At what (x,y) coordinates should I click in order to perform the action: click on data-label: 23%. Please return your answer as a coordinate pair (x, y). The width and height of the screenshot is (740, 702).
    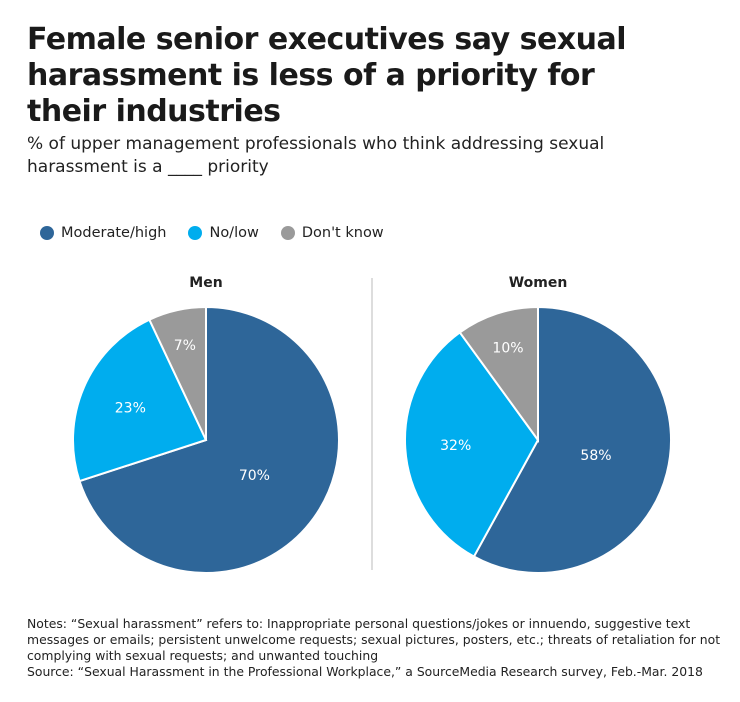
    Looking at the image, I should click on (130, 408).